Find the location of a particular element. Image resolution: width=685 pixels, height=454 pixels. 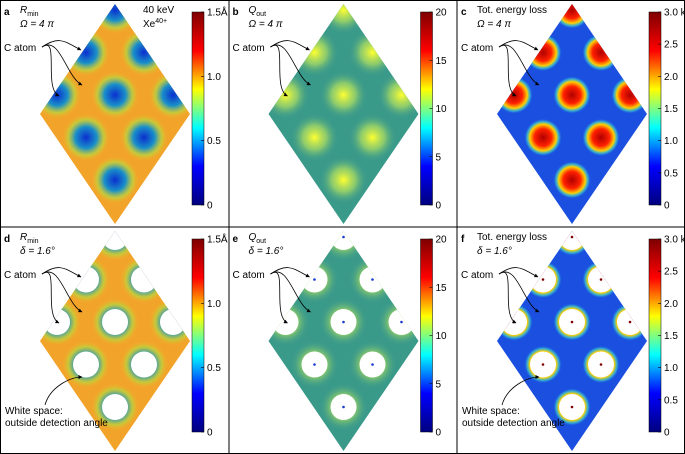

panel-label: f is located at coordinates (463, 239).